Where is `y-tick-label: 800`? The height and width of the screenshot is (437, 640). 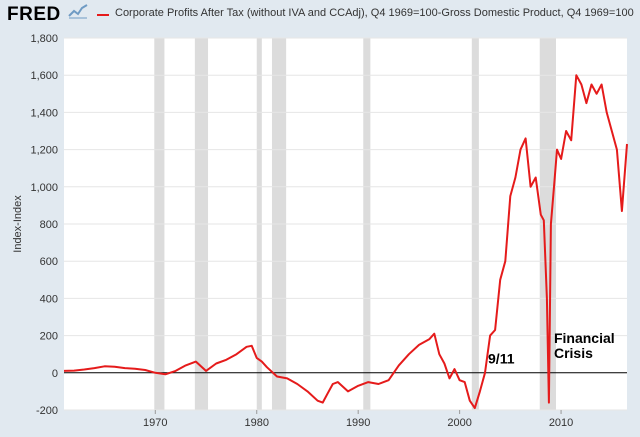
y-tick-label: 800 is located at coordinates (49, 225).